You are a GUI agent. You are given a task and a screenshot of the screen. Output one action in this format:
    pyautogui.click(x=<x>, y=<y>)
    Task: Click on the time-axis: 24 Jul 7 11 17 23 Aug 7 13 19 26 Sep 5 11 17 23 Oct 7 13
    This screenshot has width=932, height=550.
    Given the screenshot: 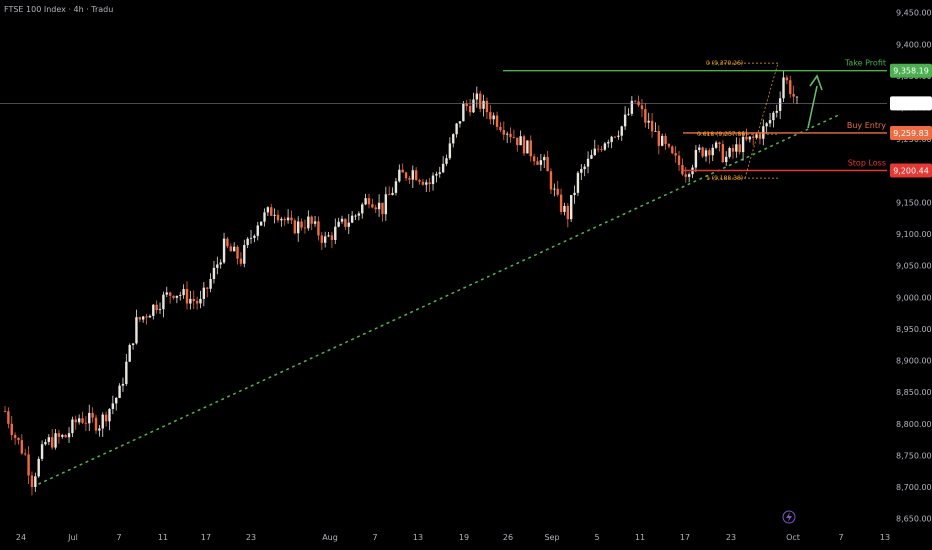 What is the action you would take?
    pyautogui.click(x=453, y=537)
    